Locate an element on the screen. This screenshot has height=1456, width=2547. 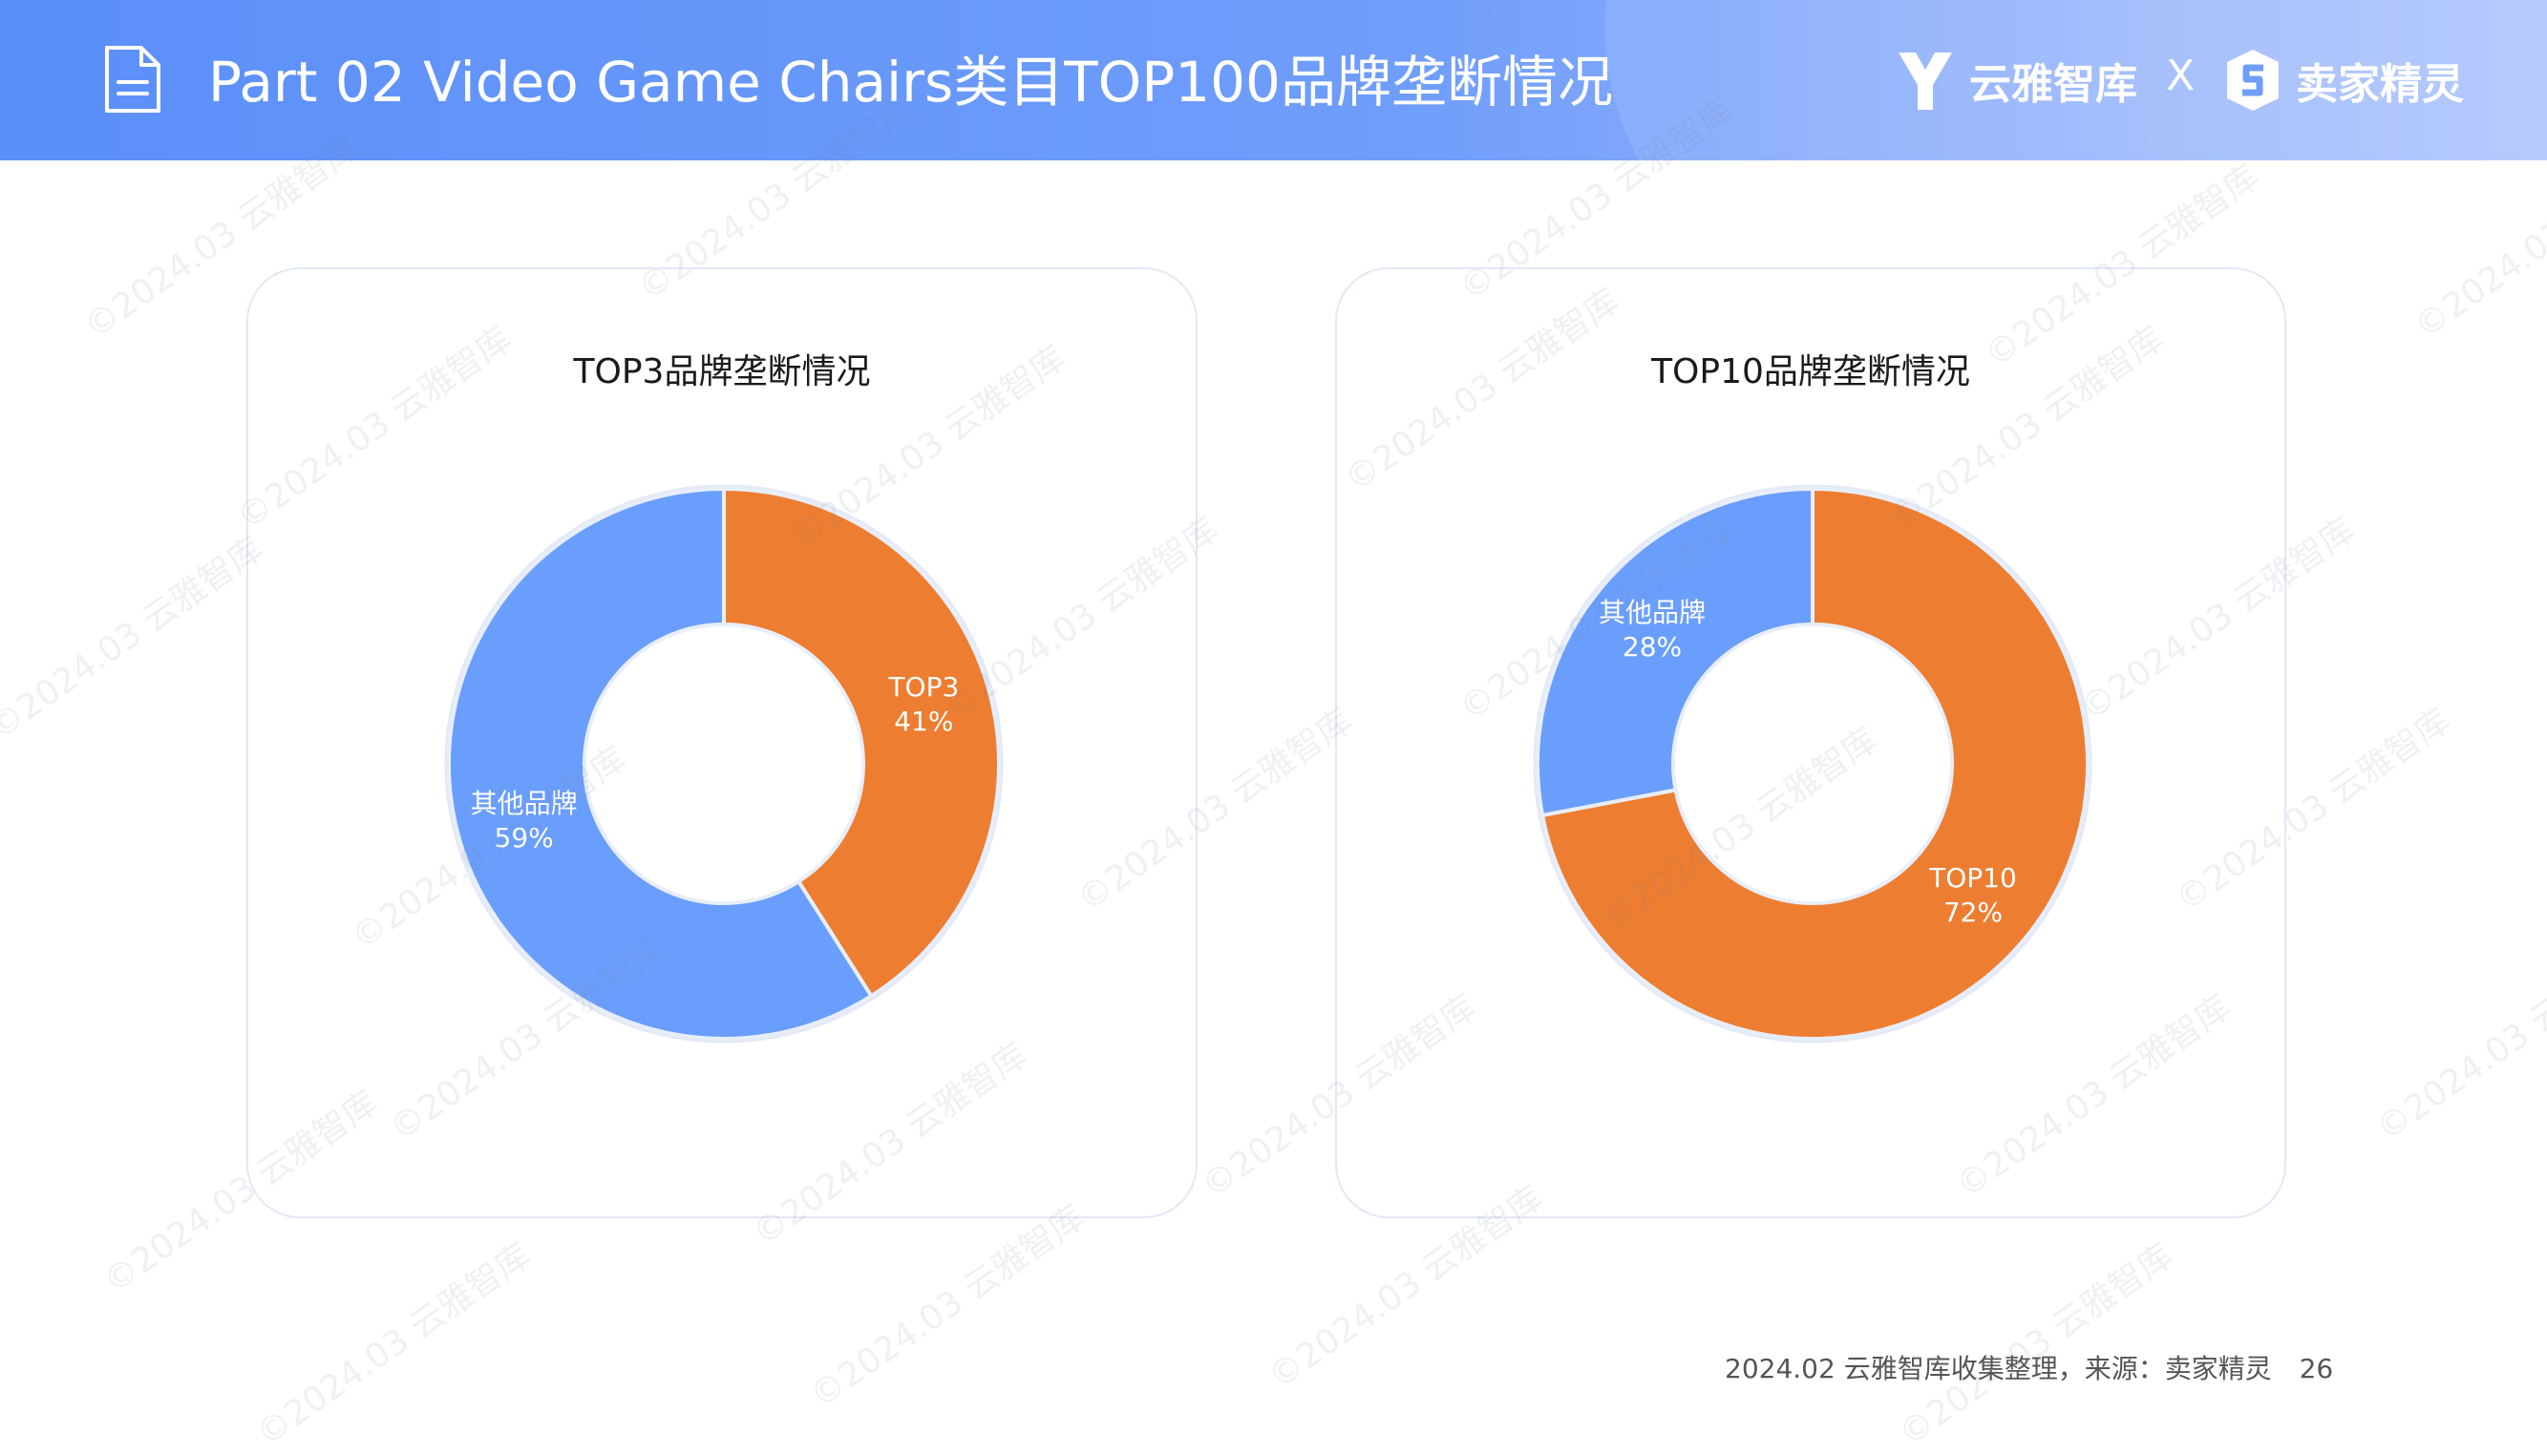
page-number: 26 is located at coordinates (2316, 1368).